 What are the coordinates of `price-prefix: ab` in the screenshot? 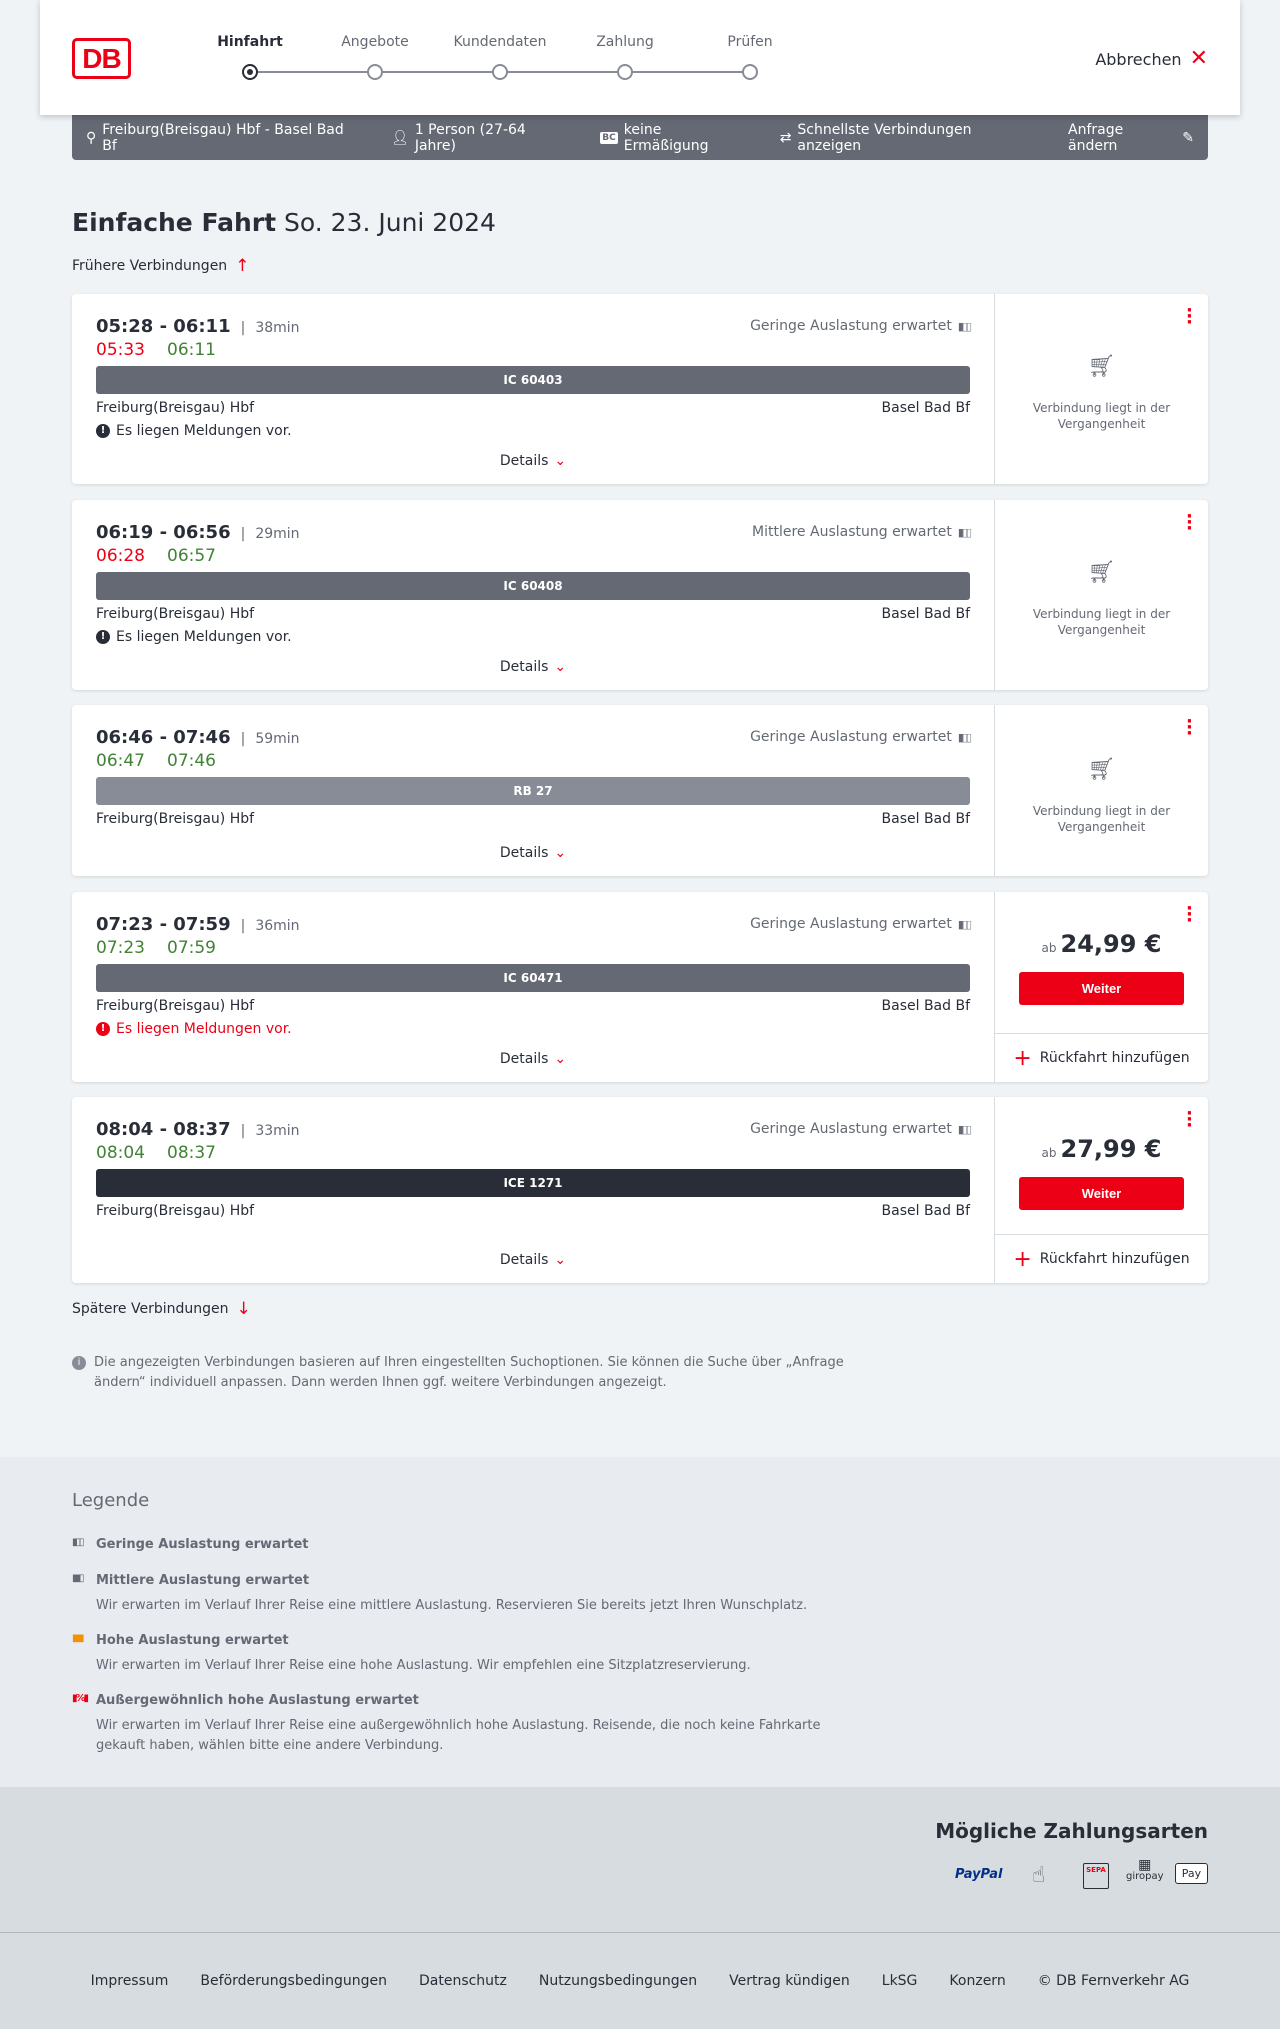 It's located at (1049, 948).